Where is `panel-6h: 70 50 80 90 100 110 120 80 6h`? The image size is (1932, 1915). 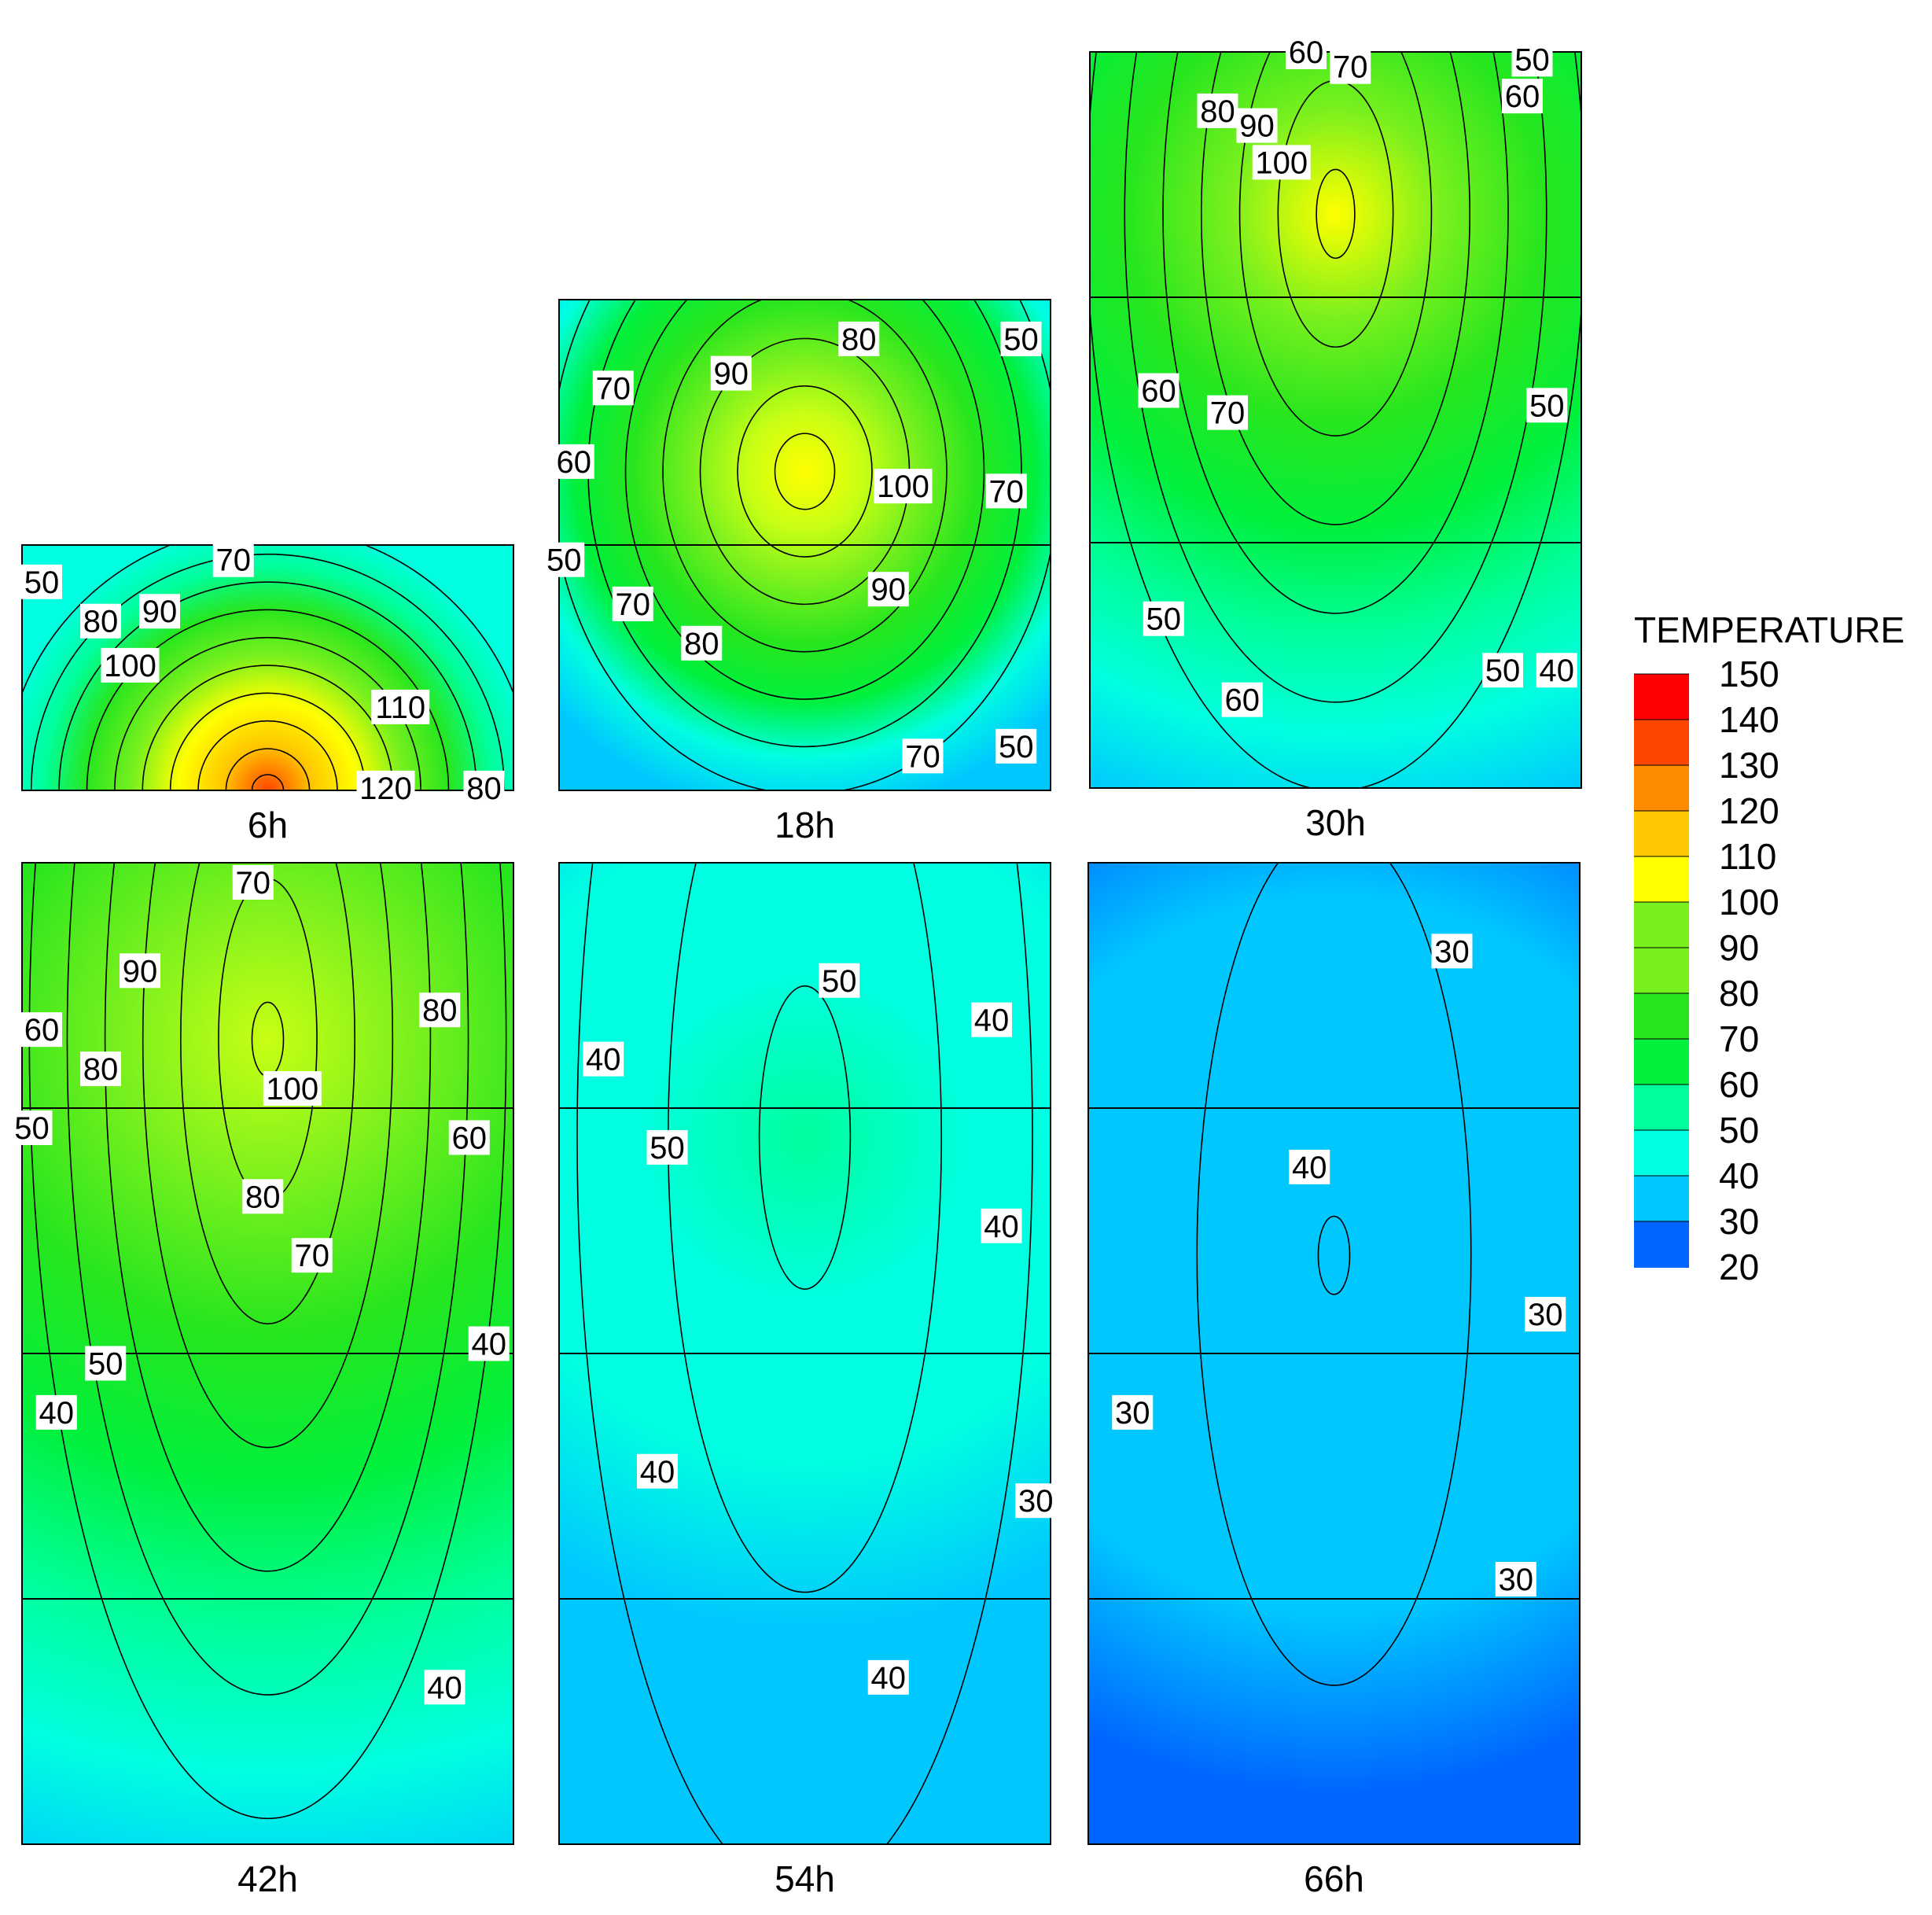
panel-6h: 70 50 80 90 100 110 120 80 6h is located at coordinates (267, 694).